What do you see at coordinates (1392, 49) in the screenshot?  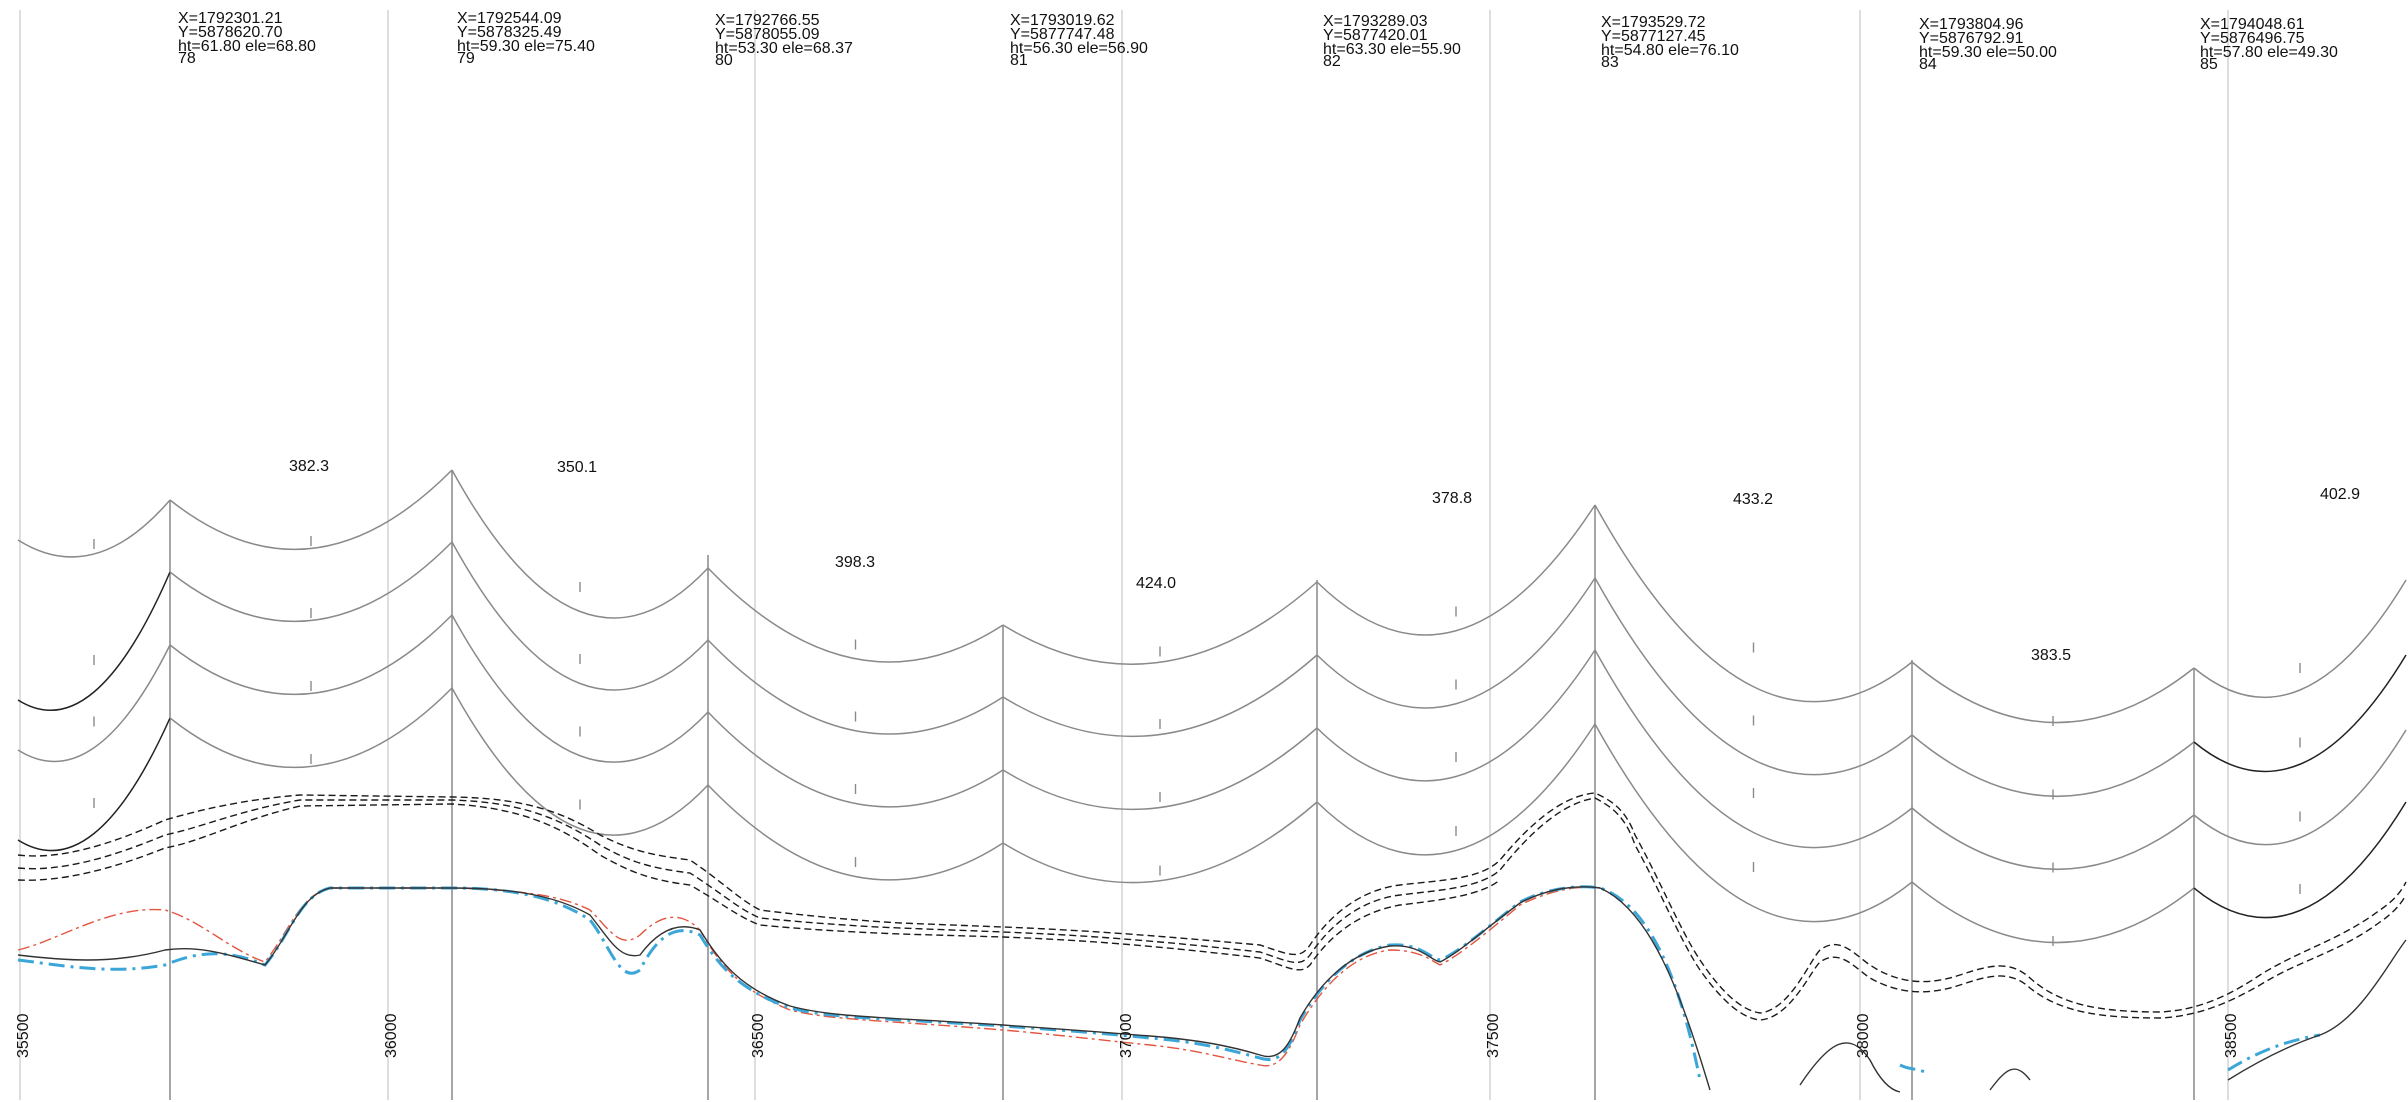 I see `tower-82-ht-ele: ht=63.30 ele=55.90` at bounding box center [1392, 49].